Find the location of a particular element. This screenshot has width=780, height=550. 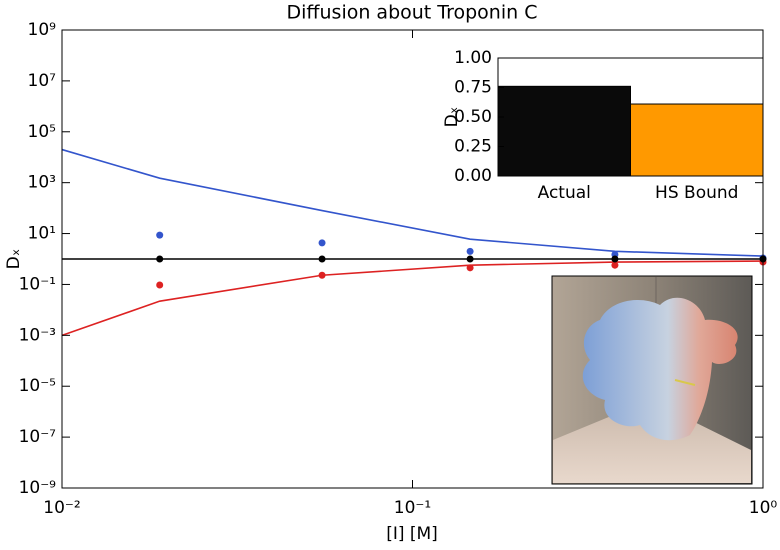

x-tick-label: 10⁰ is located at coordinates (763, 508).